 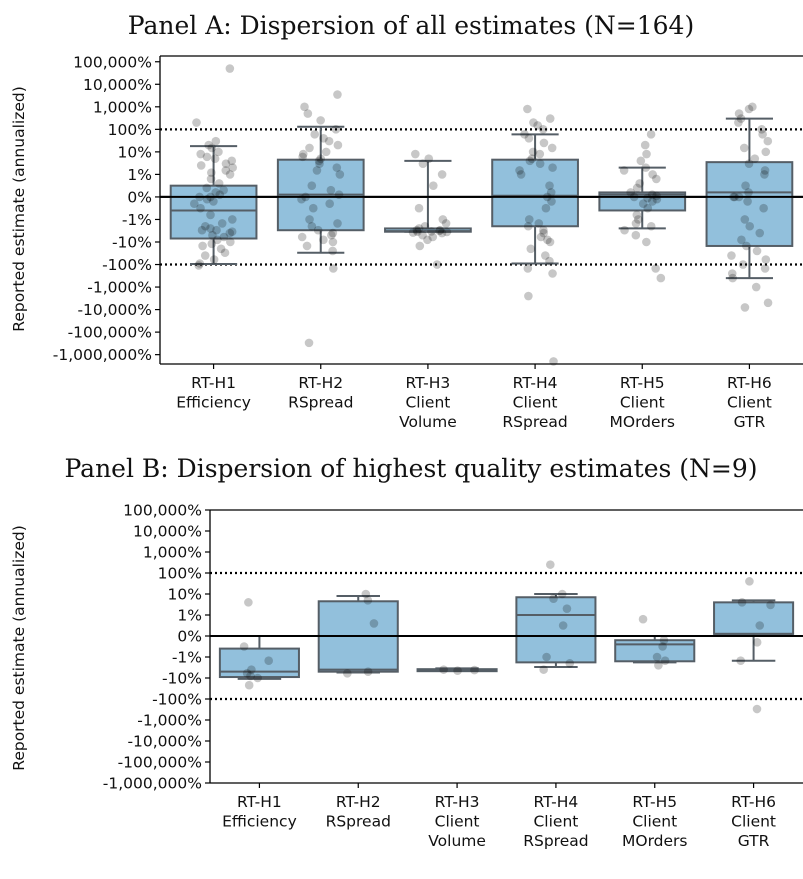 I want to click on panel-a-category-label: RT-H6, so click(x=749, y=383).